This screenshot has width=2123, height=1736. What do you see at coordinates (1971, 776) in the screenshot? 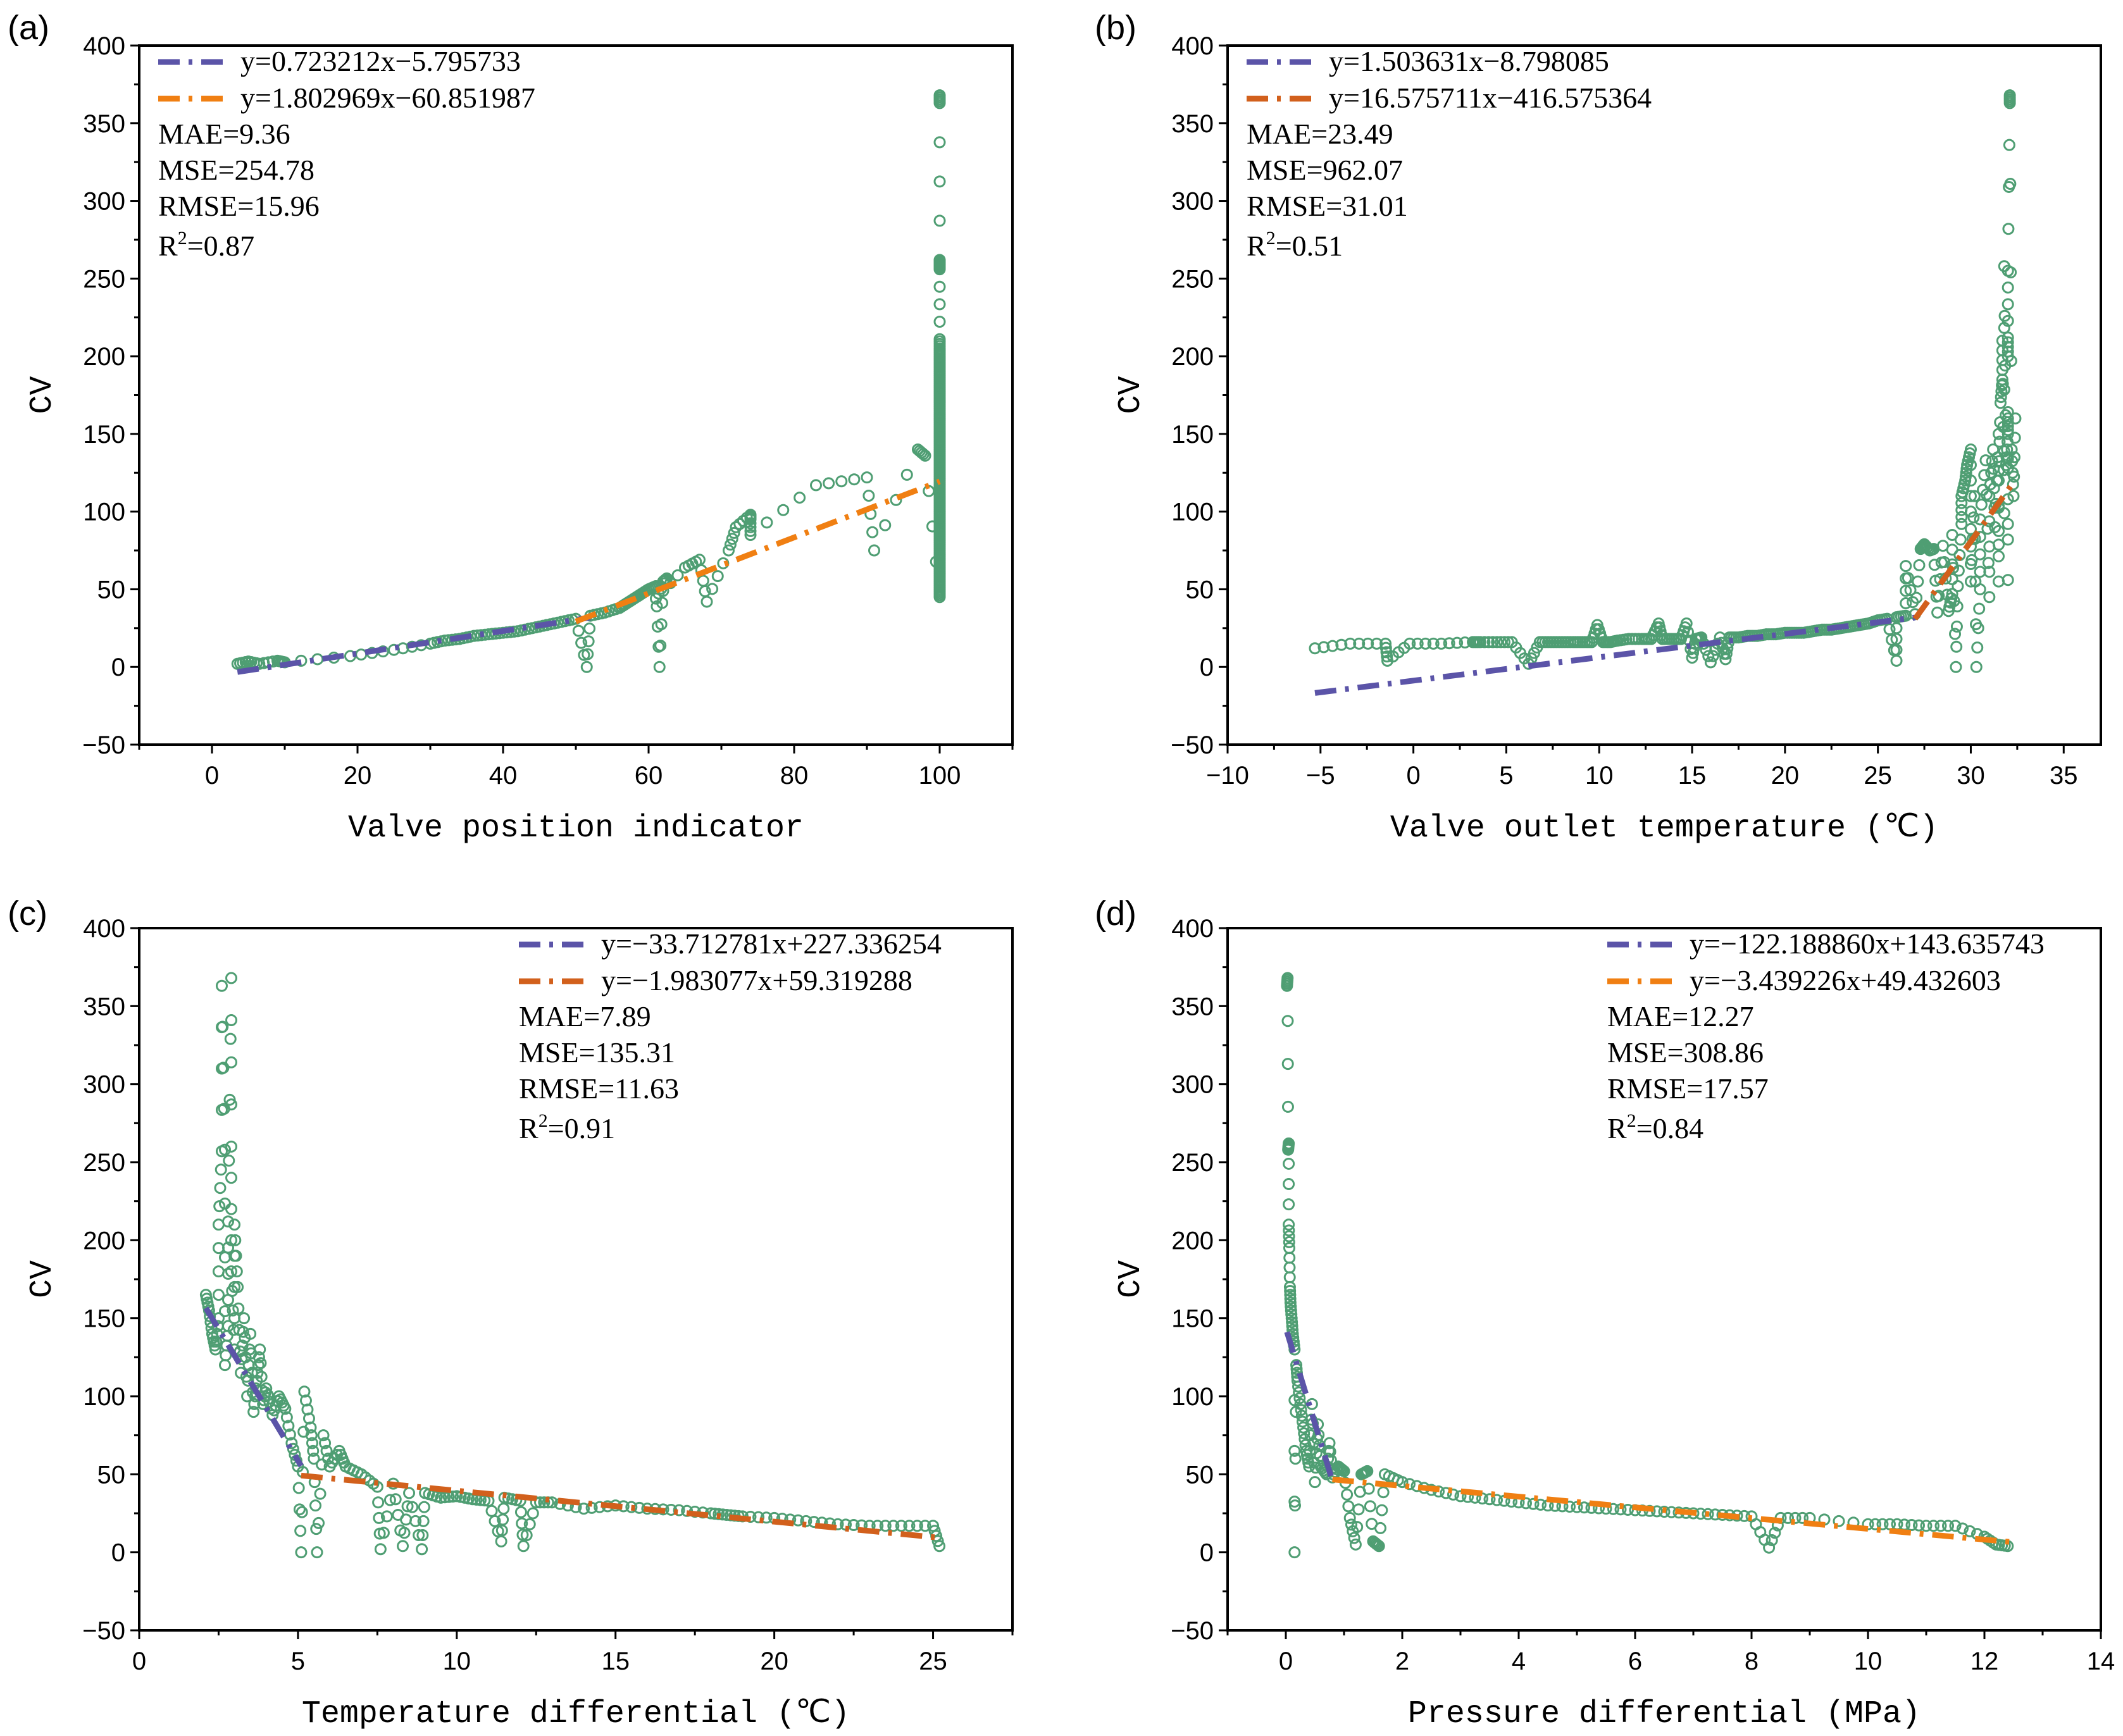
I see `x-tick-label: 30` at bounding box center [1971, 776].